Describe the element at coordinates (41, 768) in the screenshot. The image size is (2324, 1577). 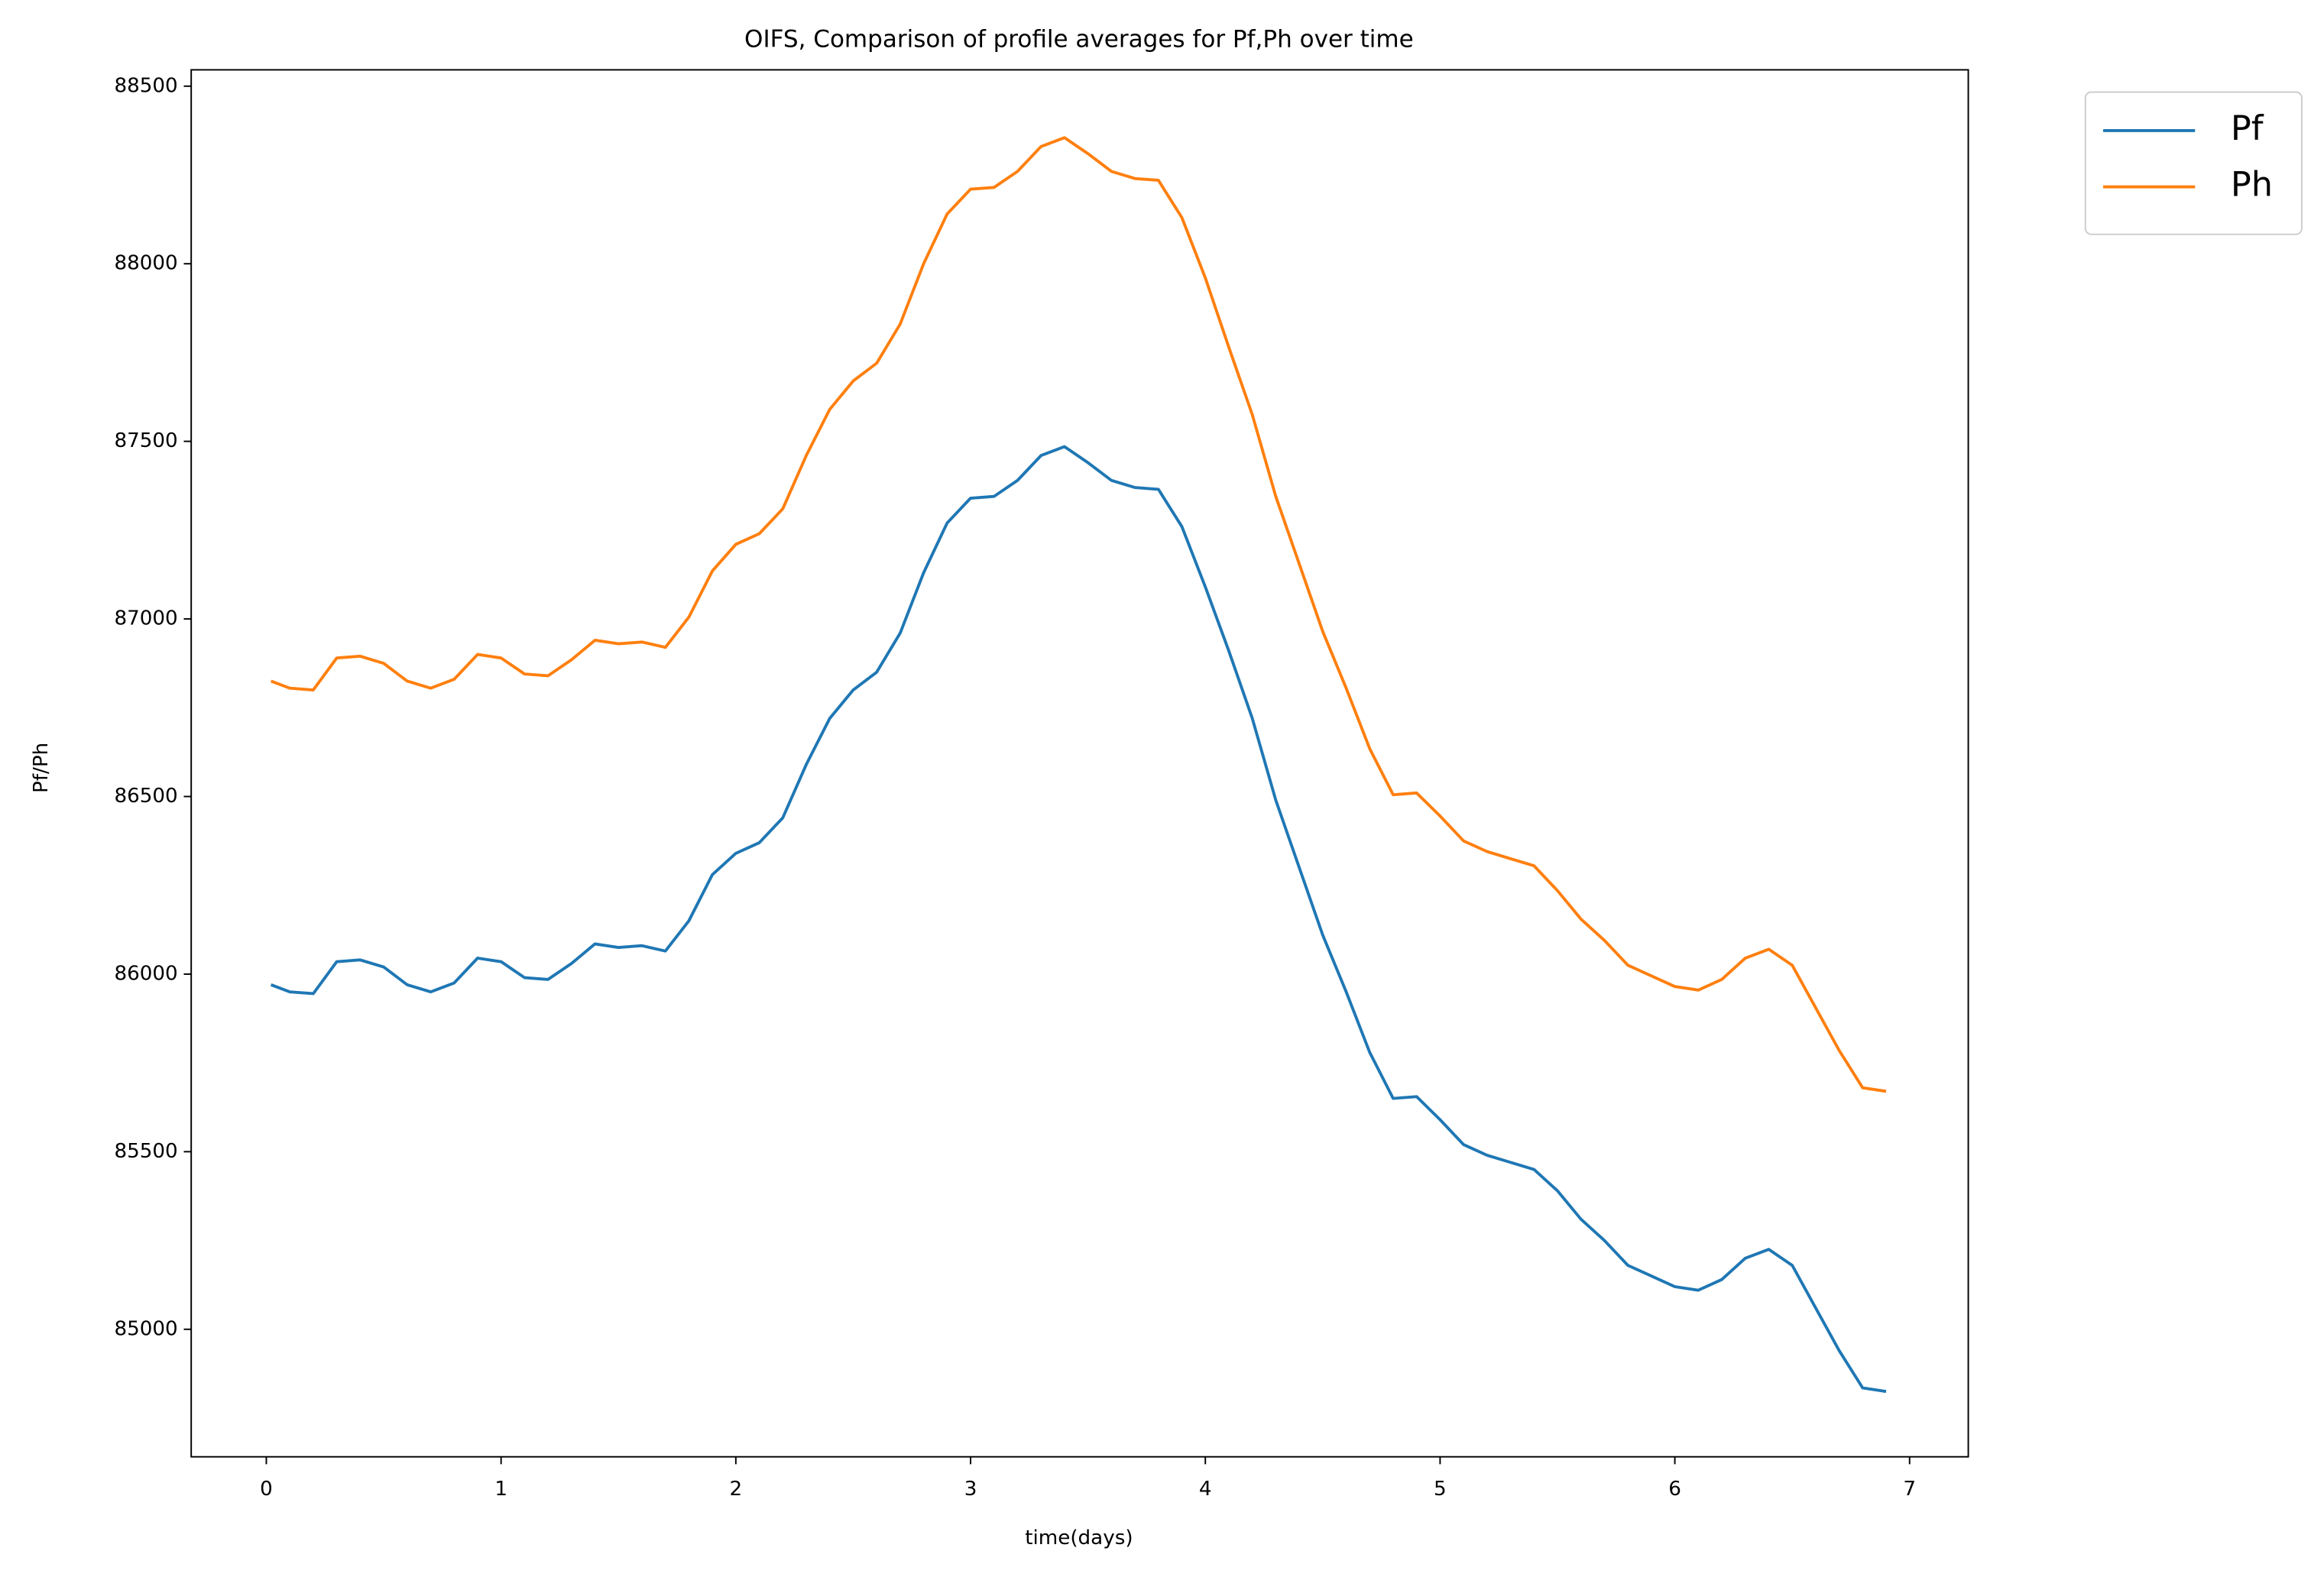
I see `y-axis-label: Pf/Ph` at that location.